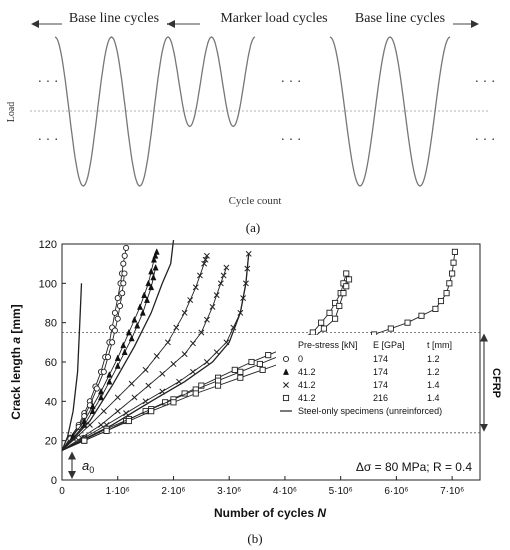  What do you see at coordinates (414, 467) in the screenshot?
I see `load-annotation: Δσ = 80 MPa; R = 0.4` at bounding box center [414, 467].